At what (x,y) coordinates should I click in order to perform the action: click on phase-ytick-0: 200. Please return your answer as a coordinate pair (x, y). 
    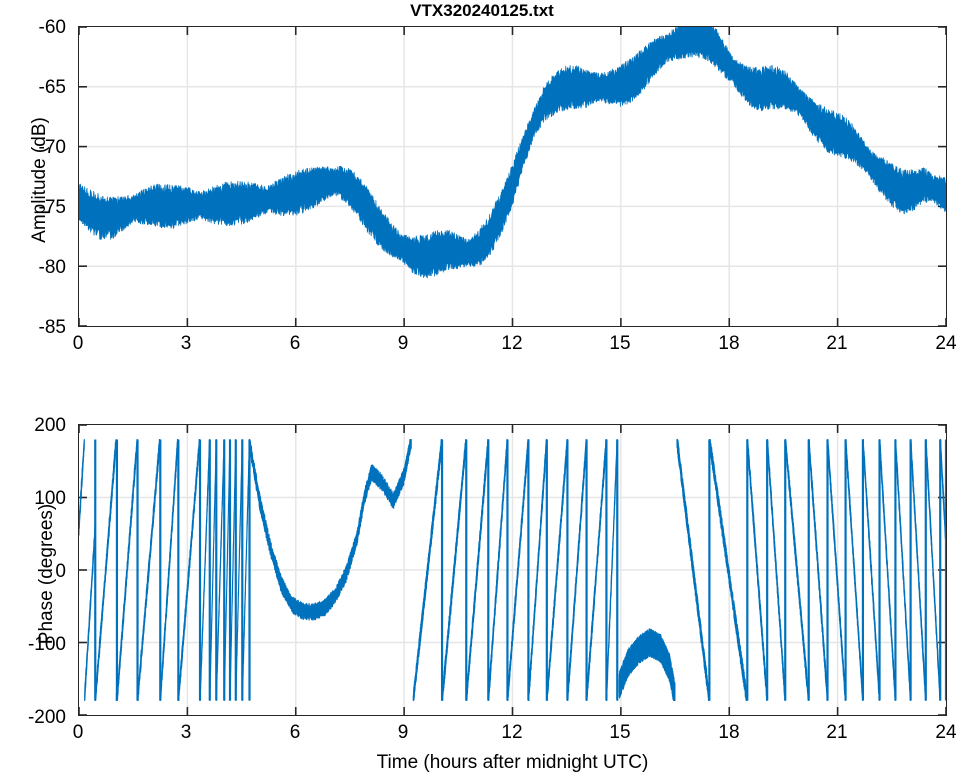
    Looking at the image, I should click on (50, 425).